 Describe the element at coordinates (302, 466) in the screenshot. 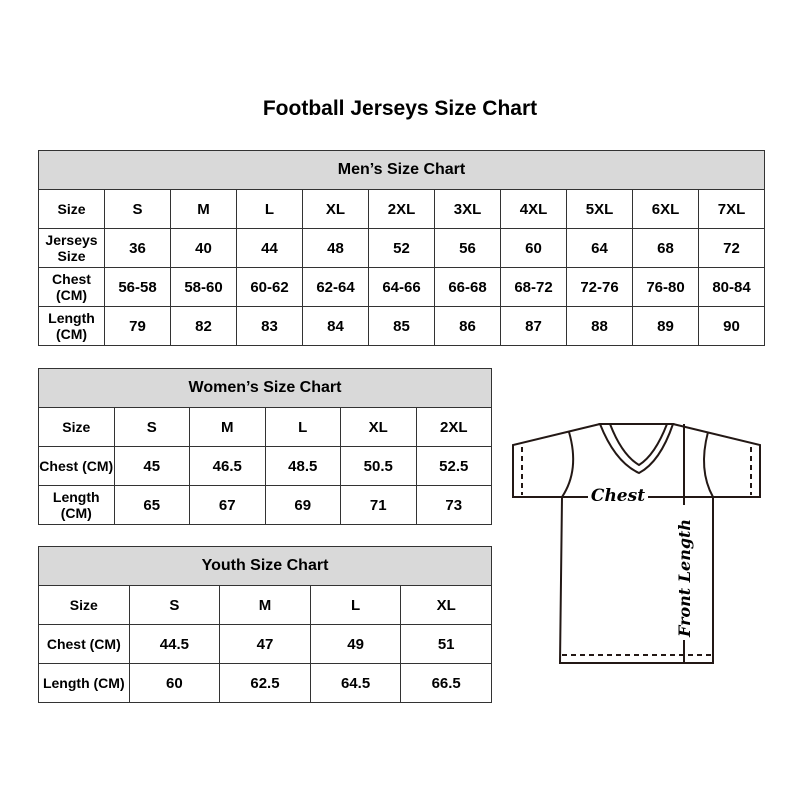

I see `table-cell: 48.5` at that location.